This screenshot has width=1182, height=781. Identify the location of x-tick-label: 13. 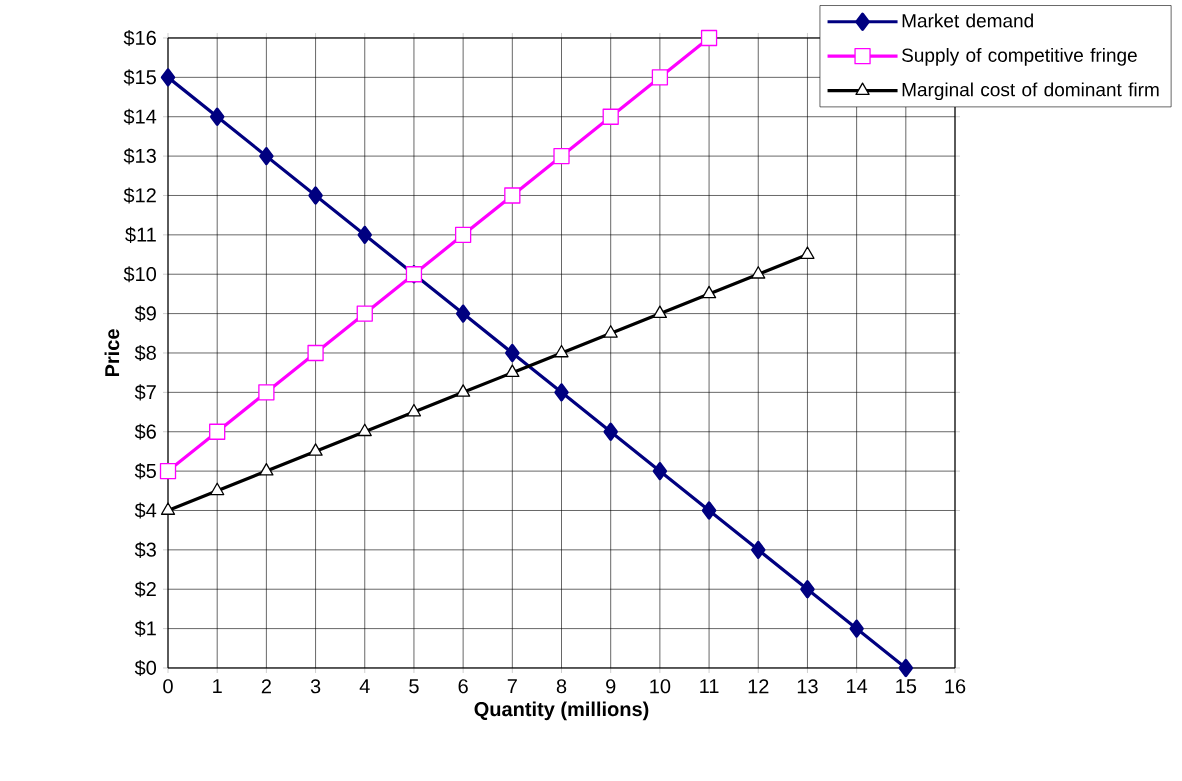
(807, 686).